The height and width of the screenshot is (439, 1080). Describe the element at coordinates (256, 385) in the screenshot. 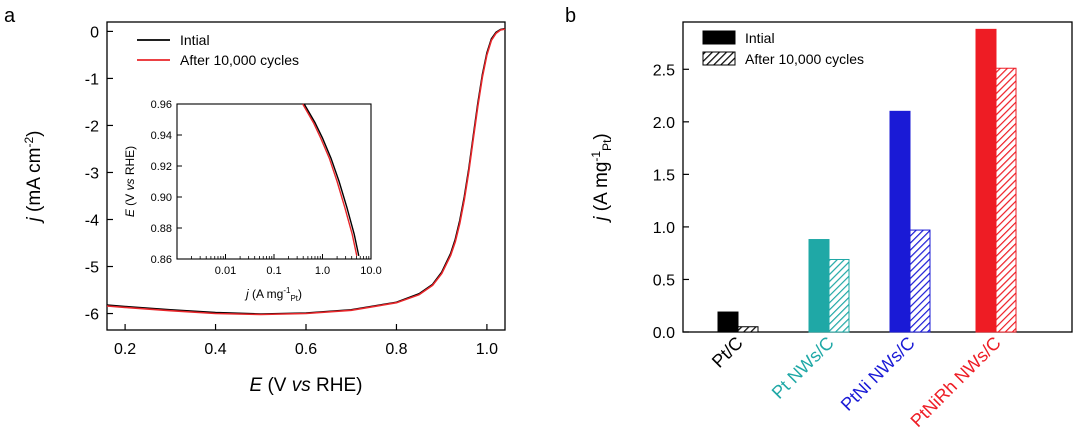

I see `x-label-part: E` at that location.